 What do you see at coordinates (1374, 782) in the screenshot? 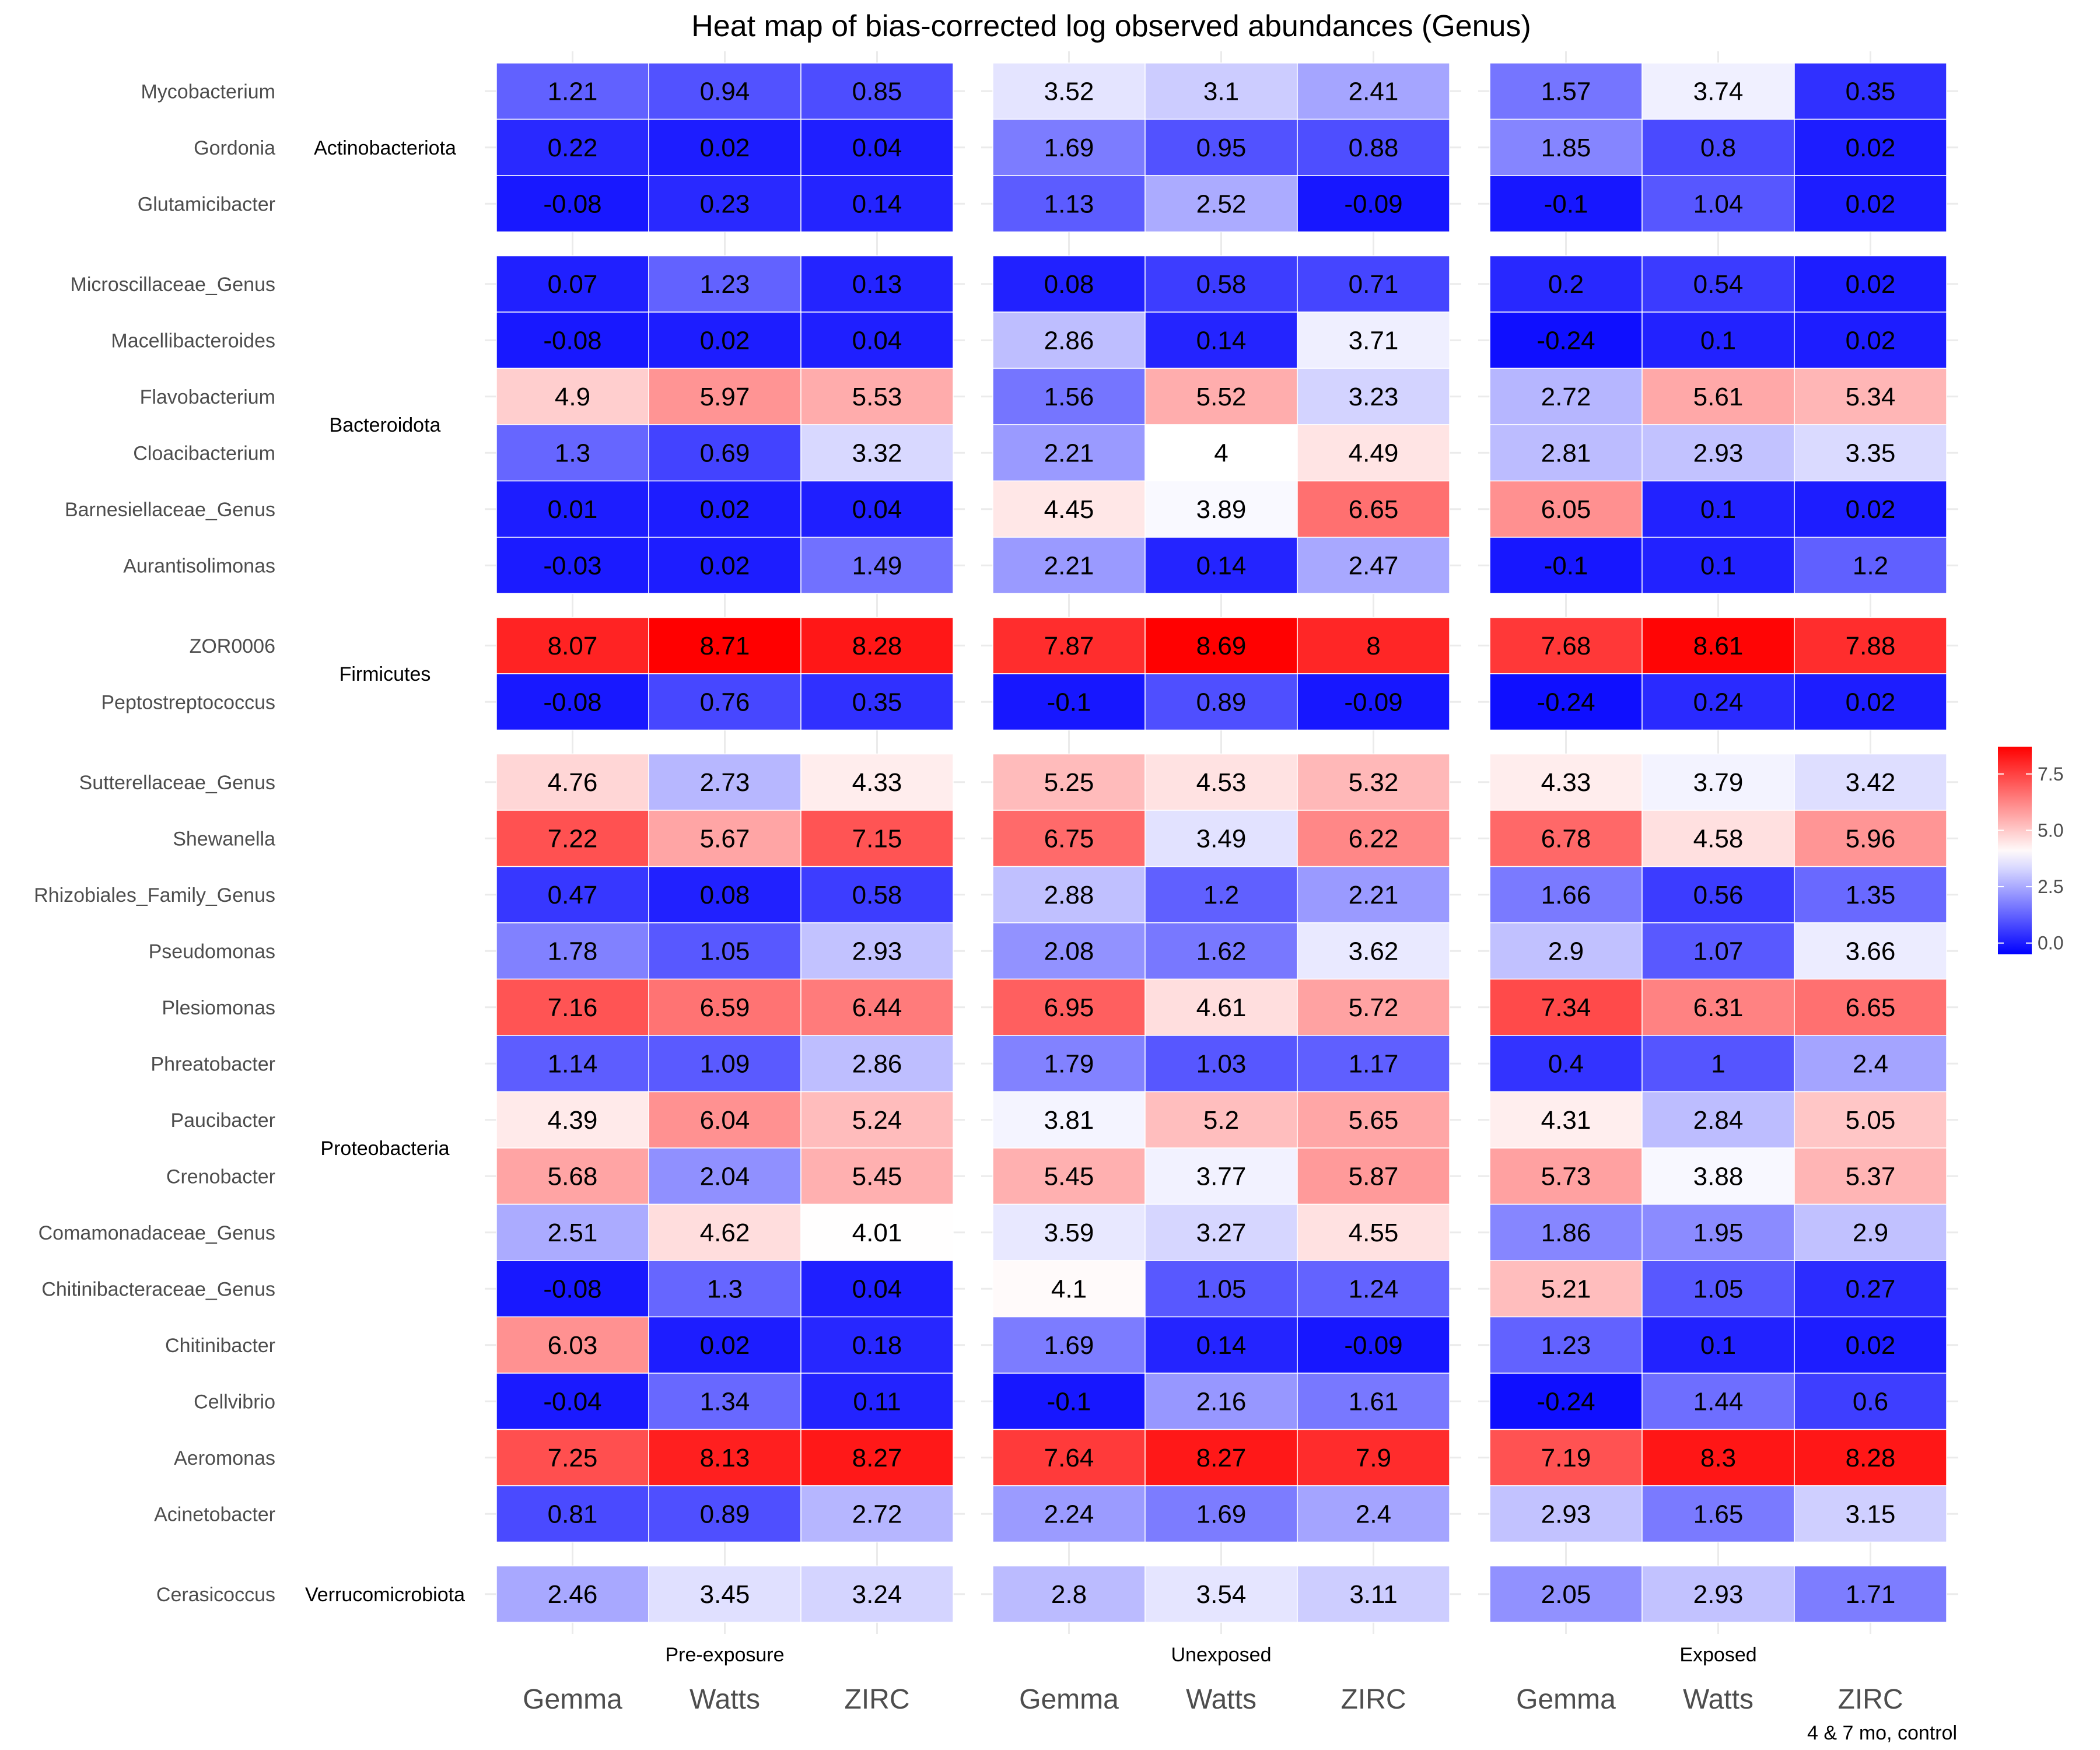
I see `cell-value-label: 5.32` at bounding box center [1374, 782].